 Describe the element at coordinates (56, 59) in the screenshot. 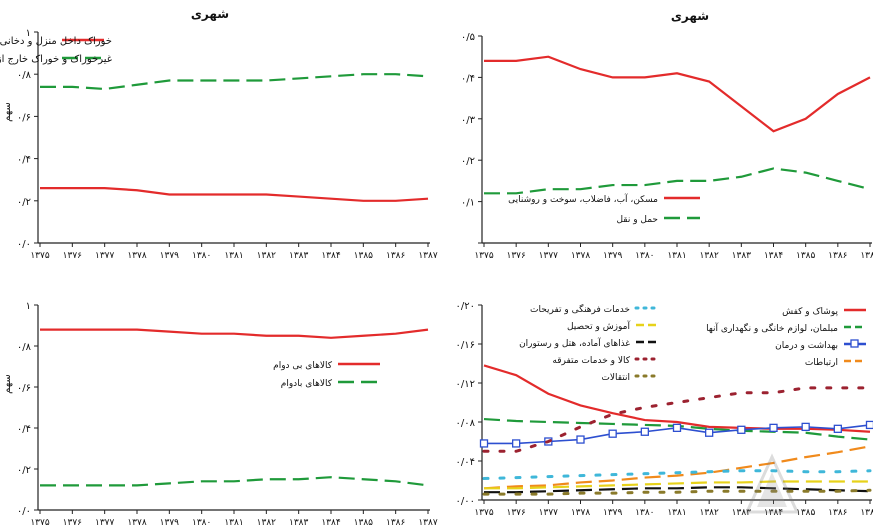

I see `legend-label: غیرخوراک و خوراک خارج از منزل` at that location.